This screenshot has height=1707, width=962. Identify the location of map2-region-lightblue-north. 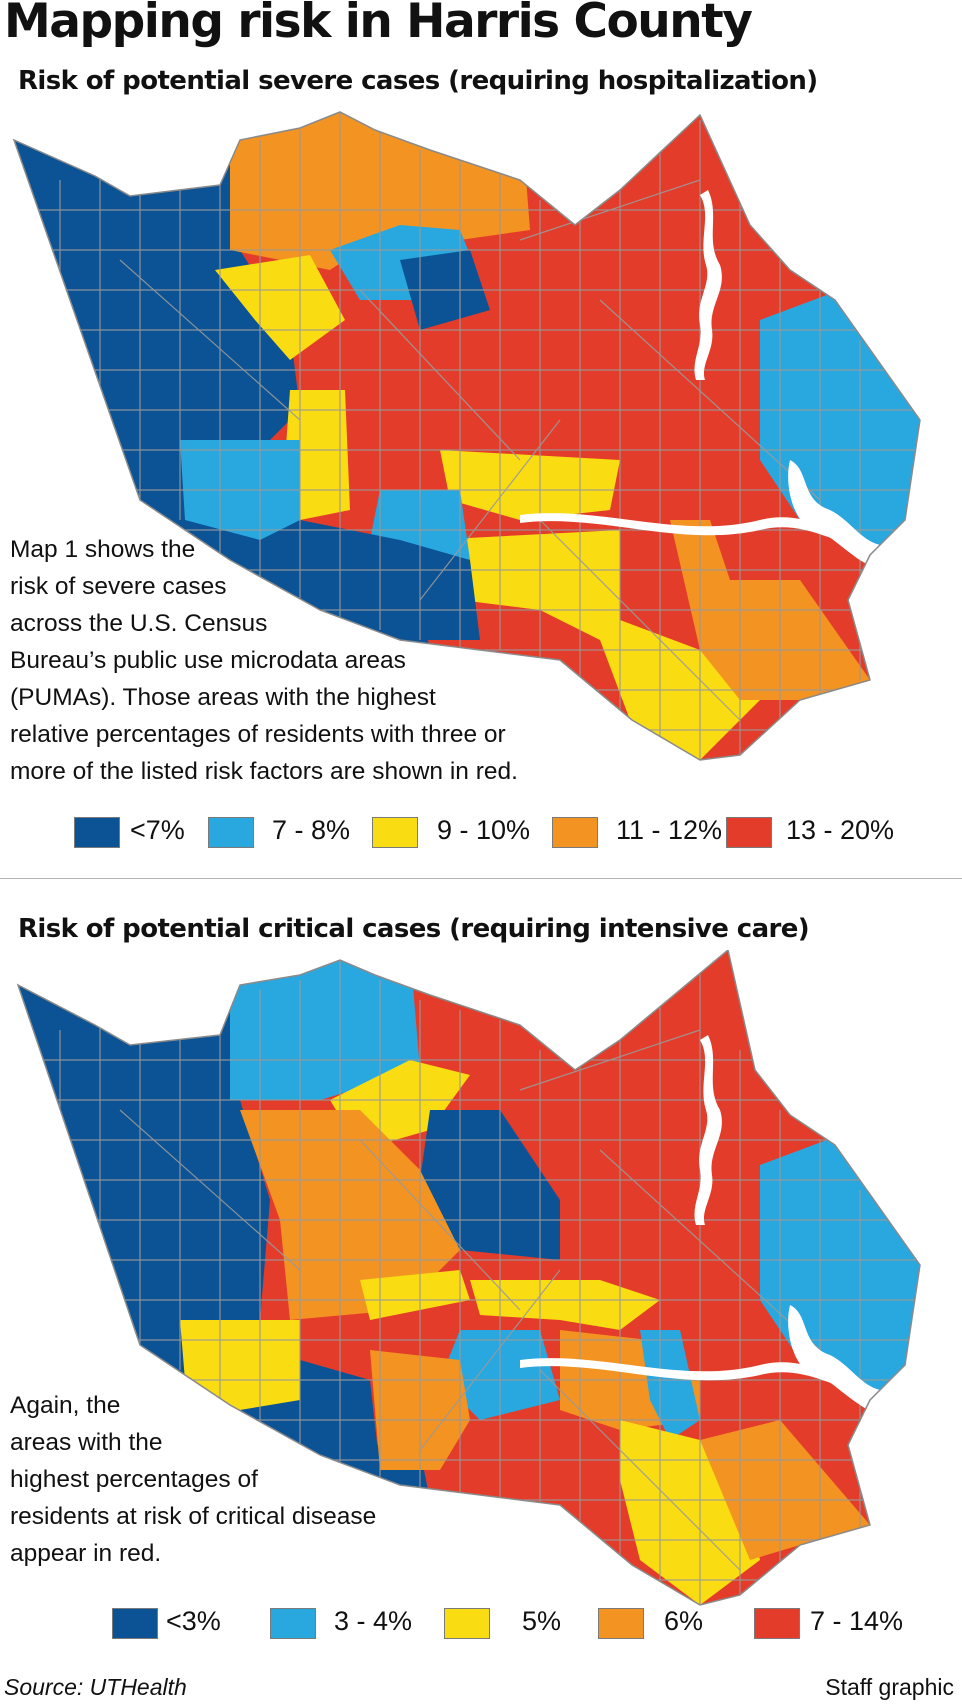
(325, 1025).